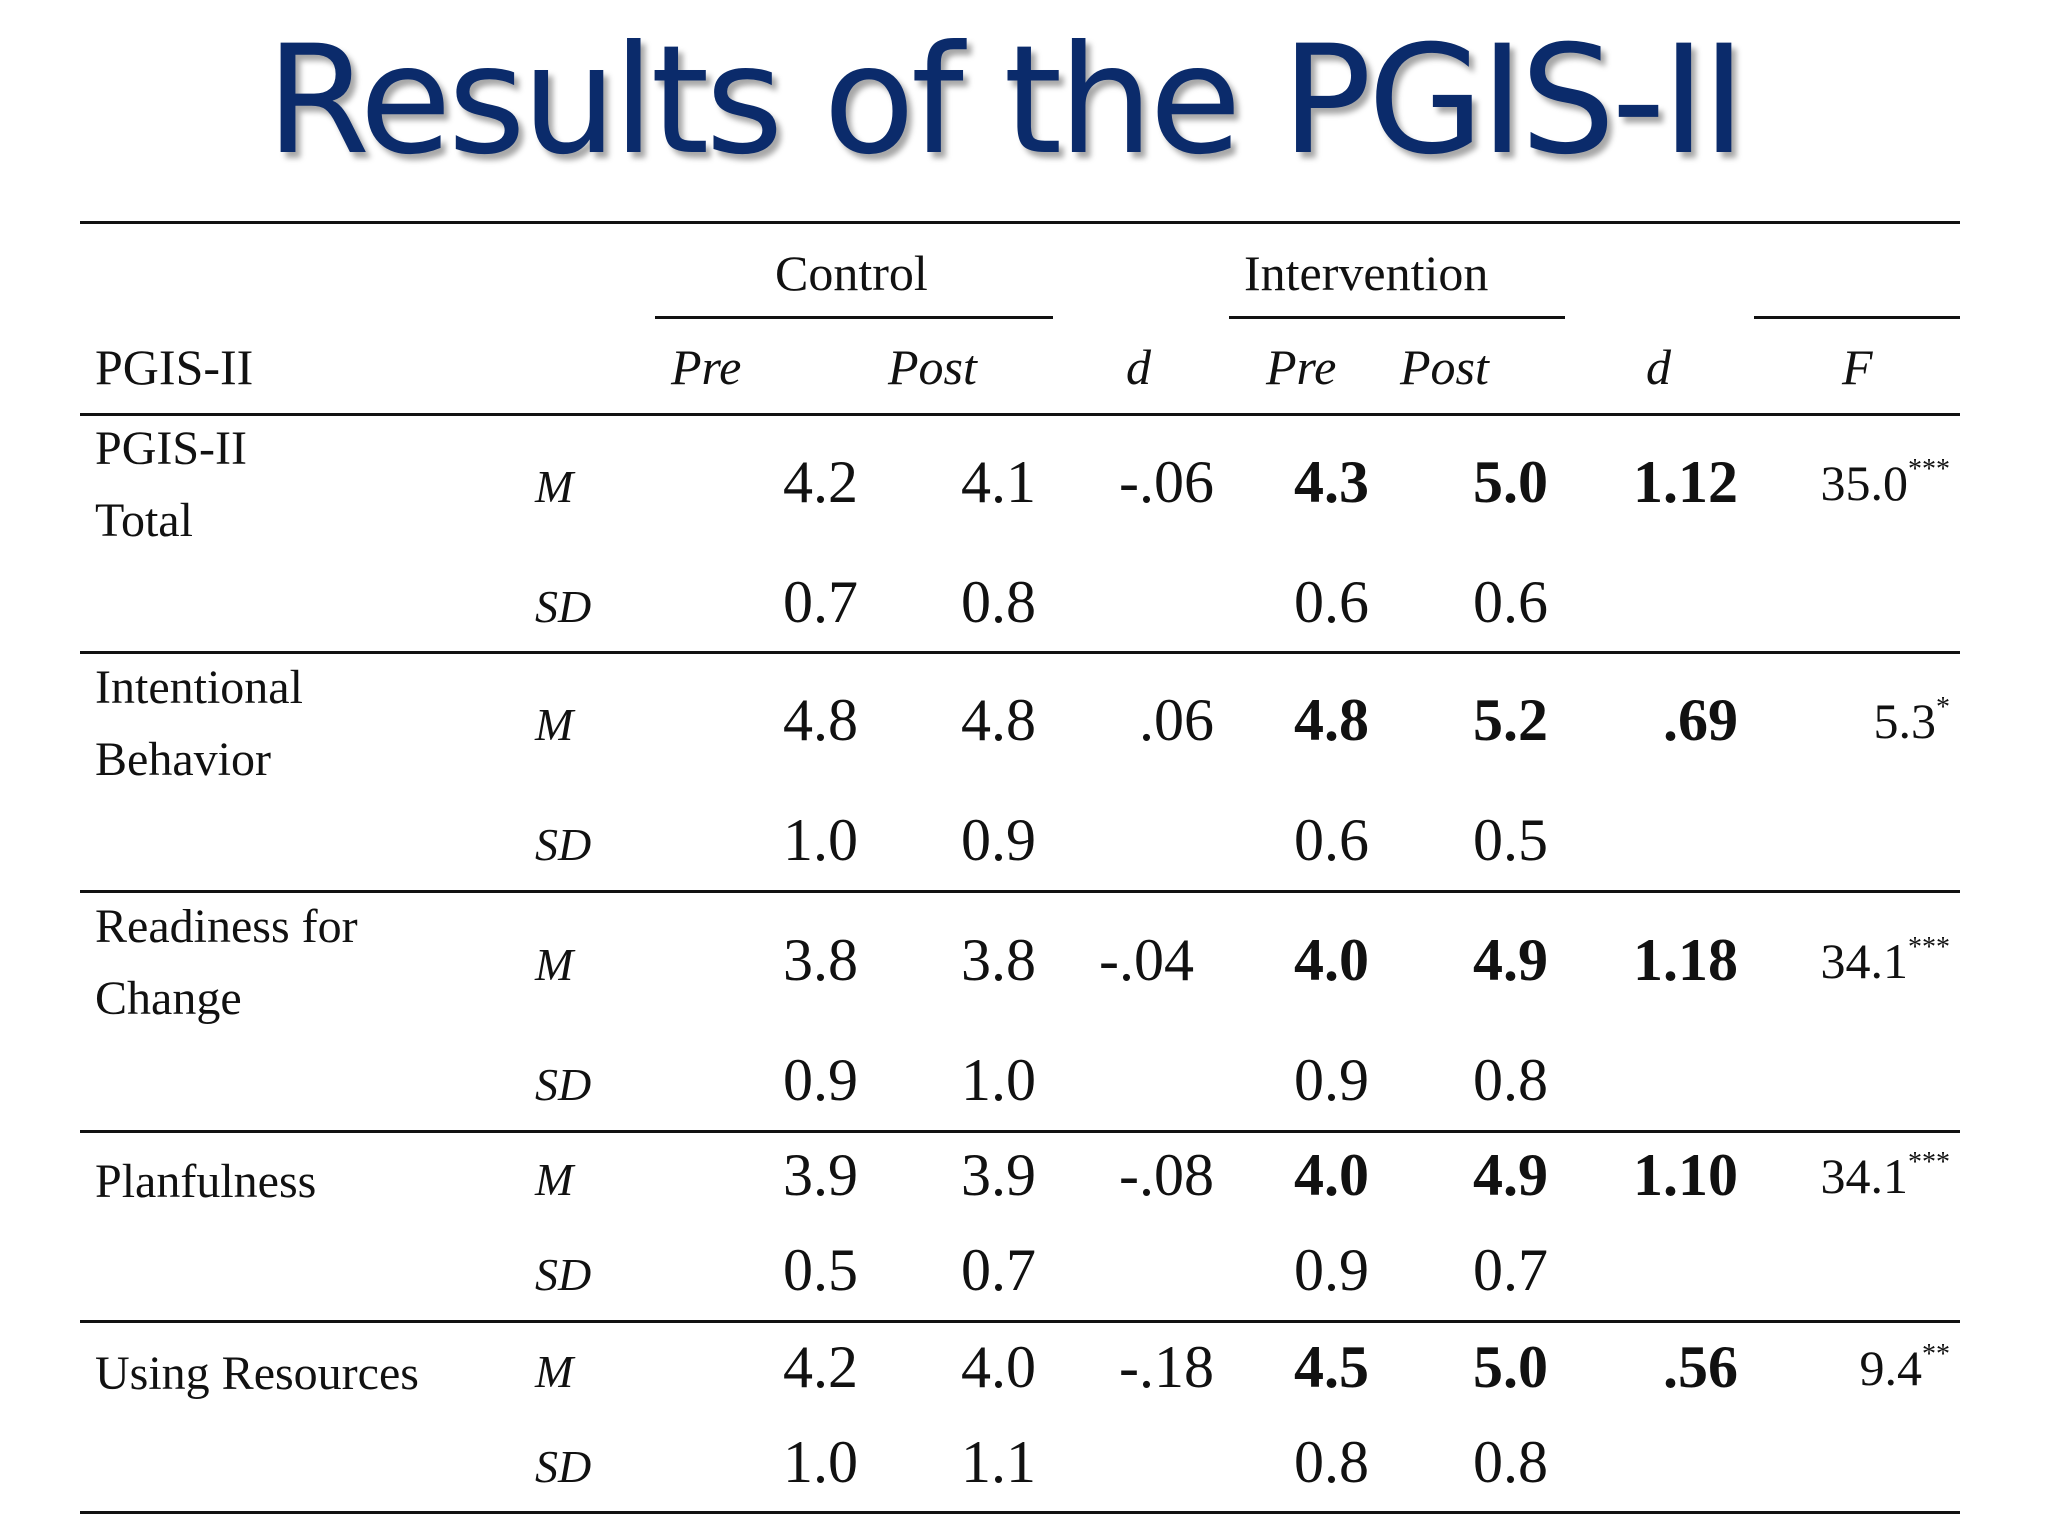 This screenshot has width=2048, height=1536. I want to click on f-value: 35.0, so click(1864, 483).